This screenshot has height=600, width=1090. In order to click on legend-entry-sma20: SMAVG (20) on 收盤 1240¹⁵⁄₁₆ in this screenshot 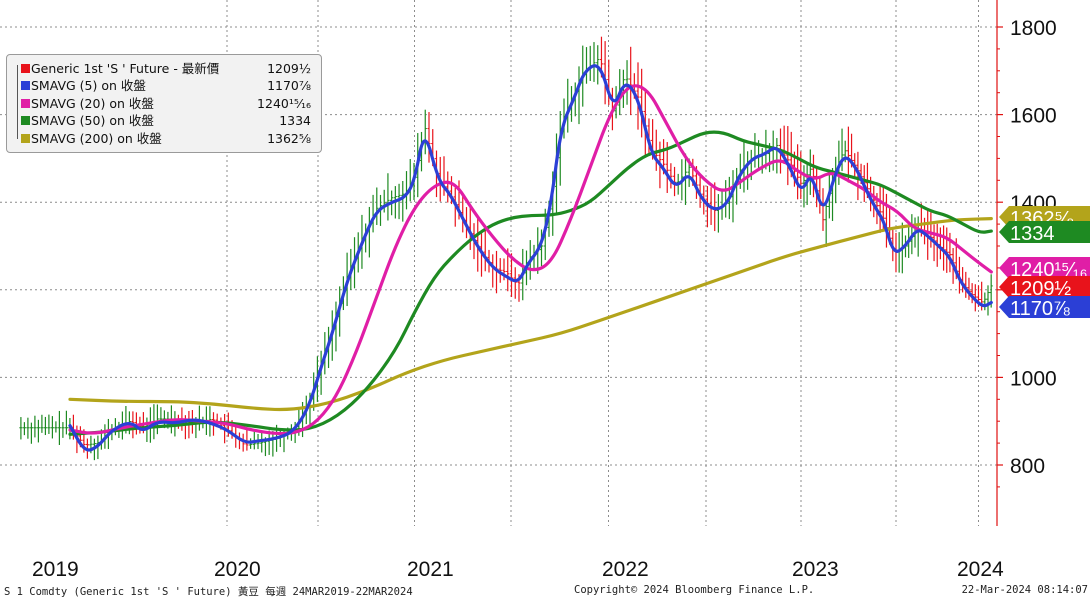, I will do `click(165, 103)`.